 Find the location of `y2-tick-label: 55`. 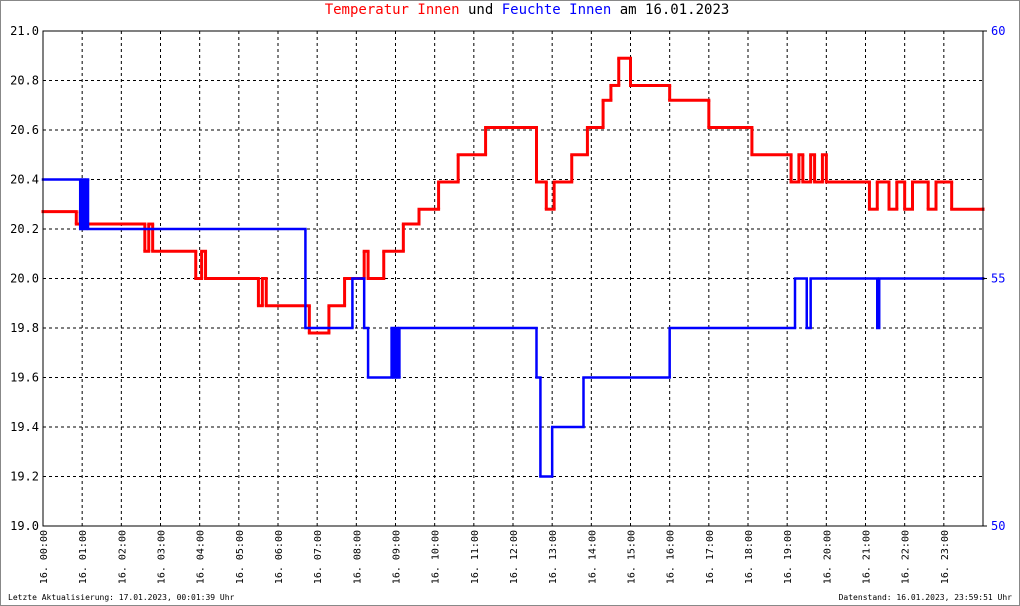

y2-tick-label: 55 is located at coordinates (998, 279).